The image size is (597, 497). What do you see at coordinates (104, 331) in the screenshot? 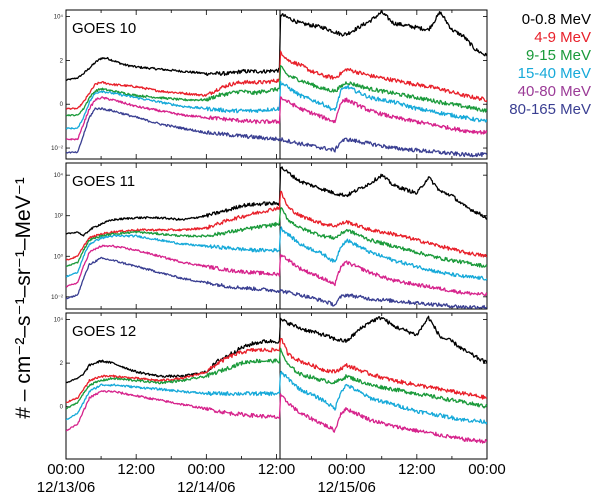
I see `panel-title: GOES 12` at bounding box center [104, 331].